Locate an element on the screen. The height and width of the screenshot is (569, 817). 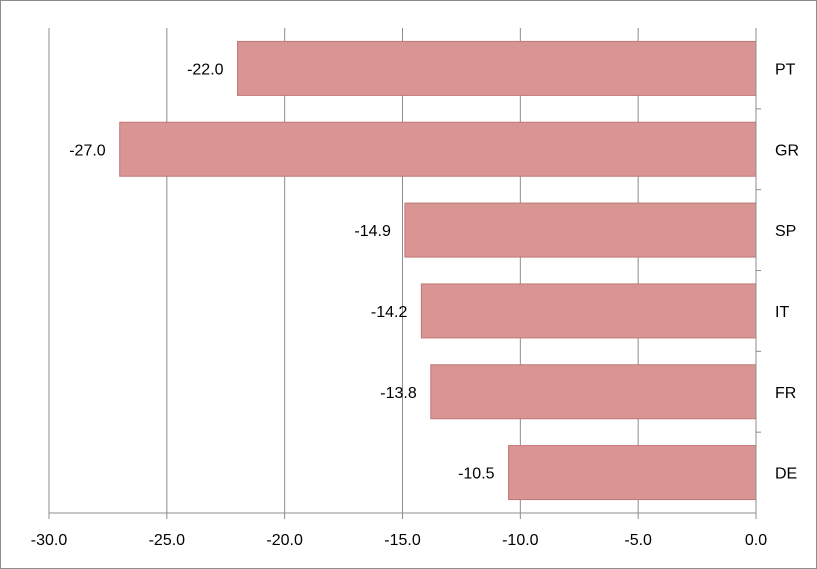
data-label-pt: -22.0 is located at coordinates (205, 69).